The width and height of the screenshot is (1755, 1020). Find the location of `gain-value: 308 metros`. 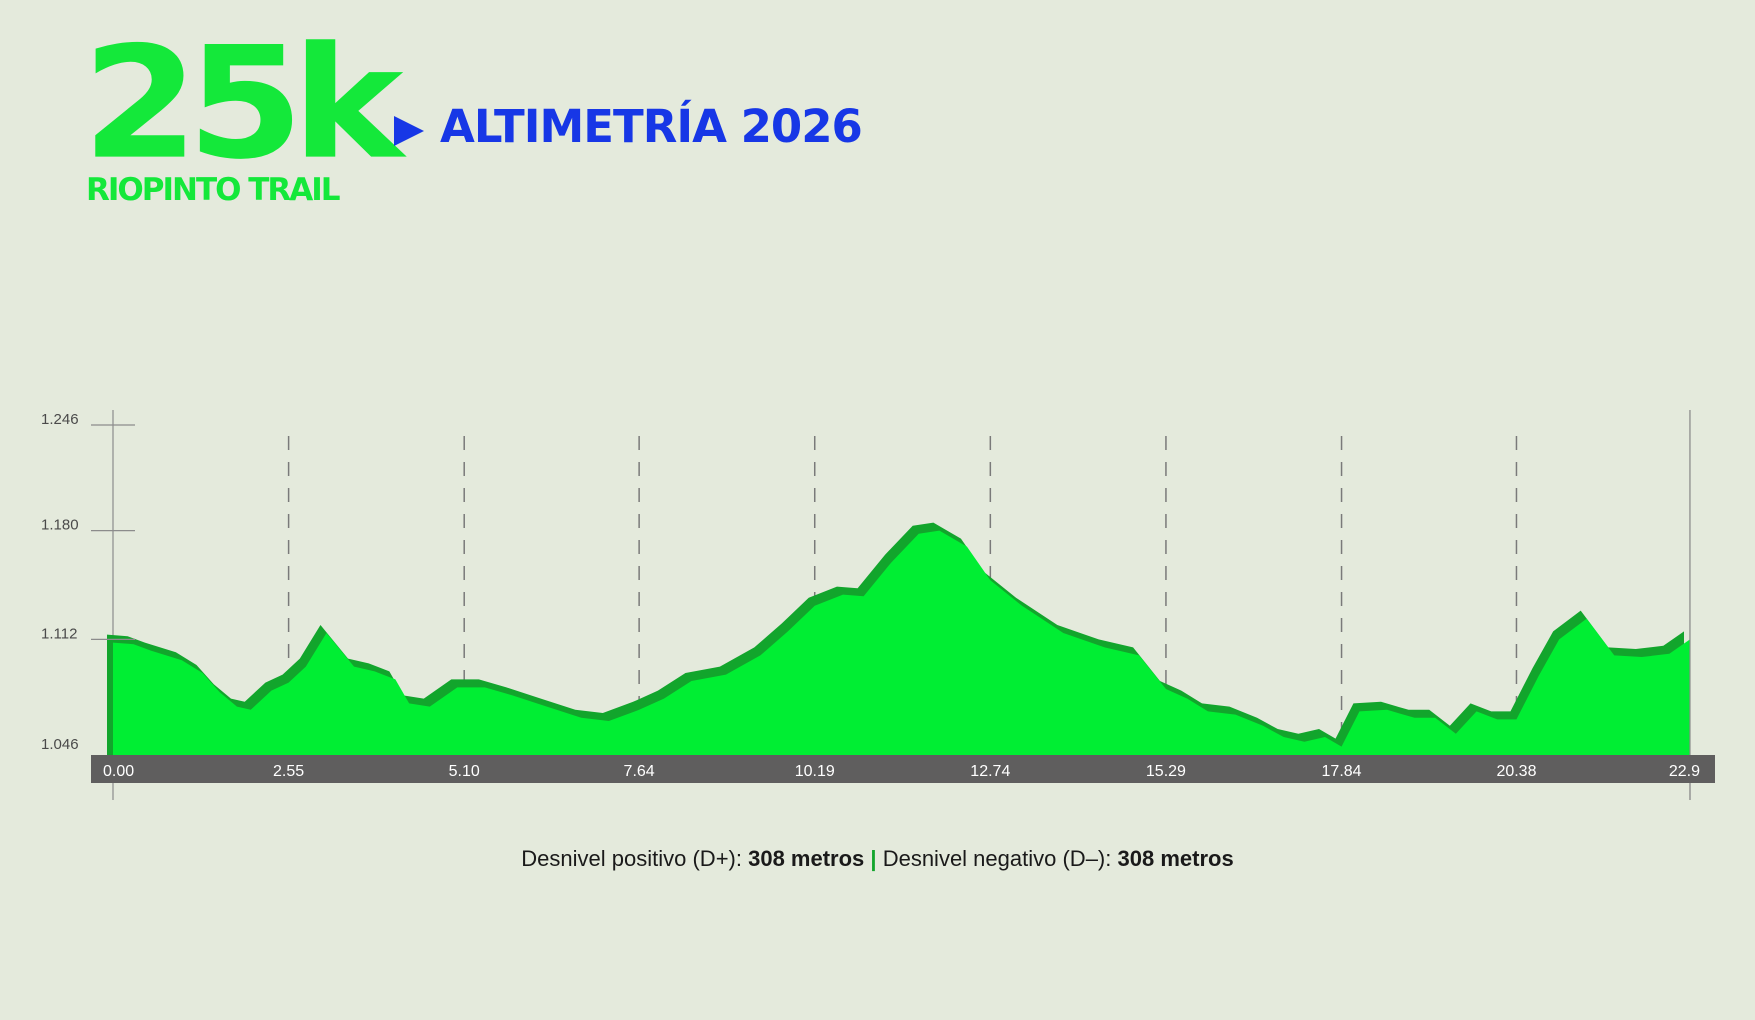

gain-value: 308 metros is located at coordinates (806, 858).